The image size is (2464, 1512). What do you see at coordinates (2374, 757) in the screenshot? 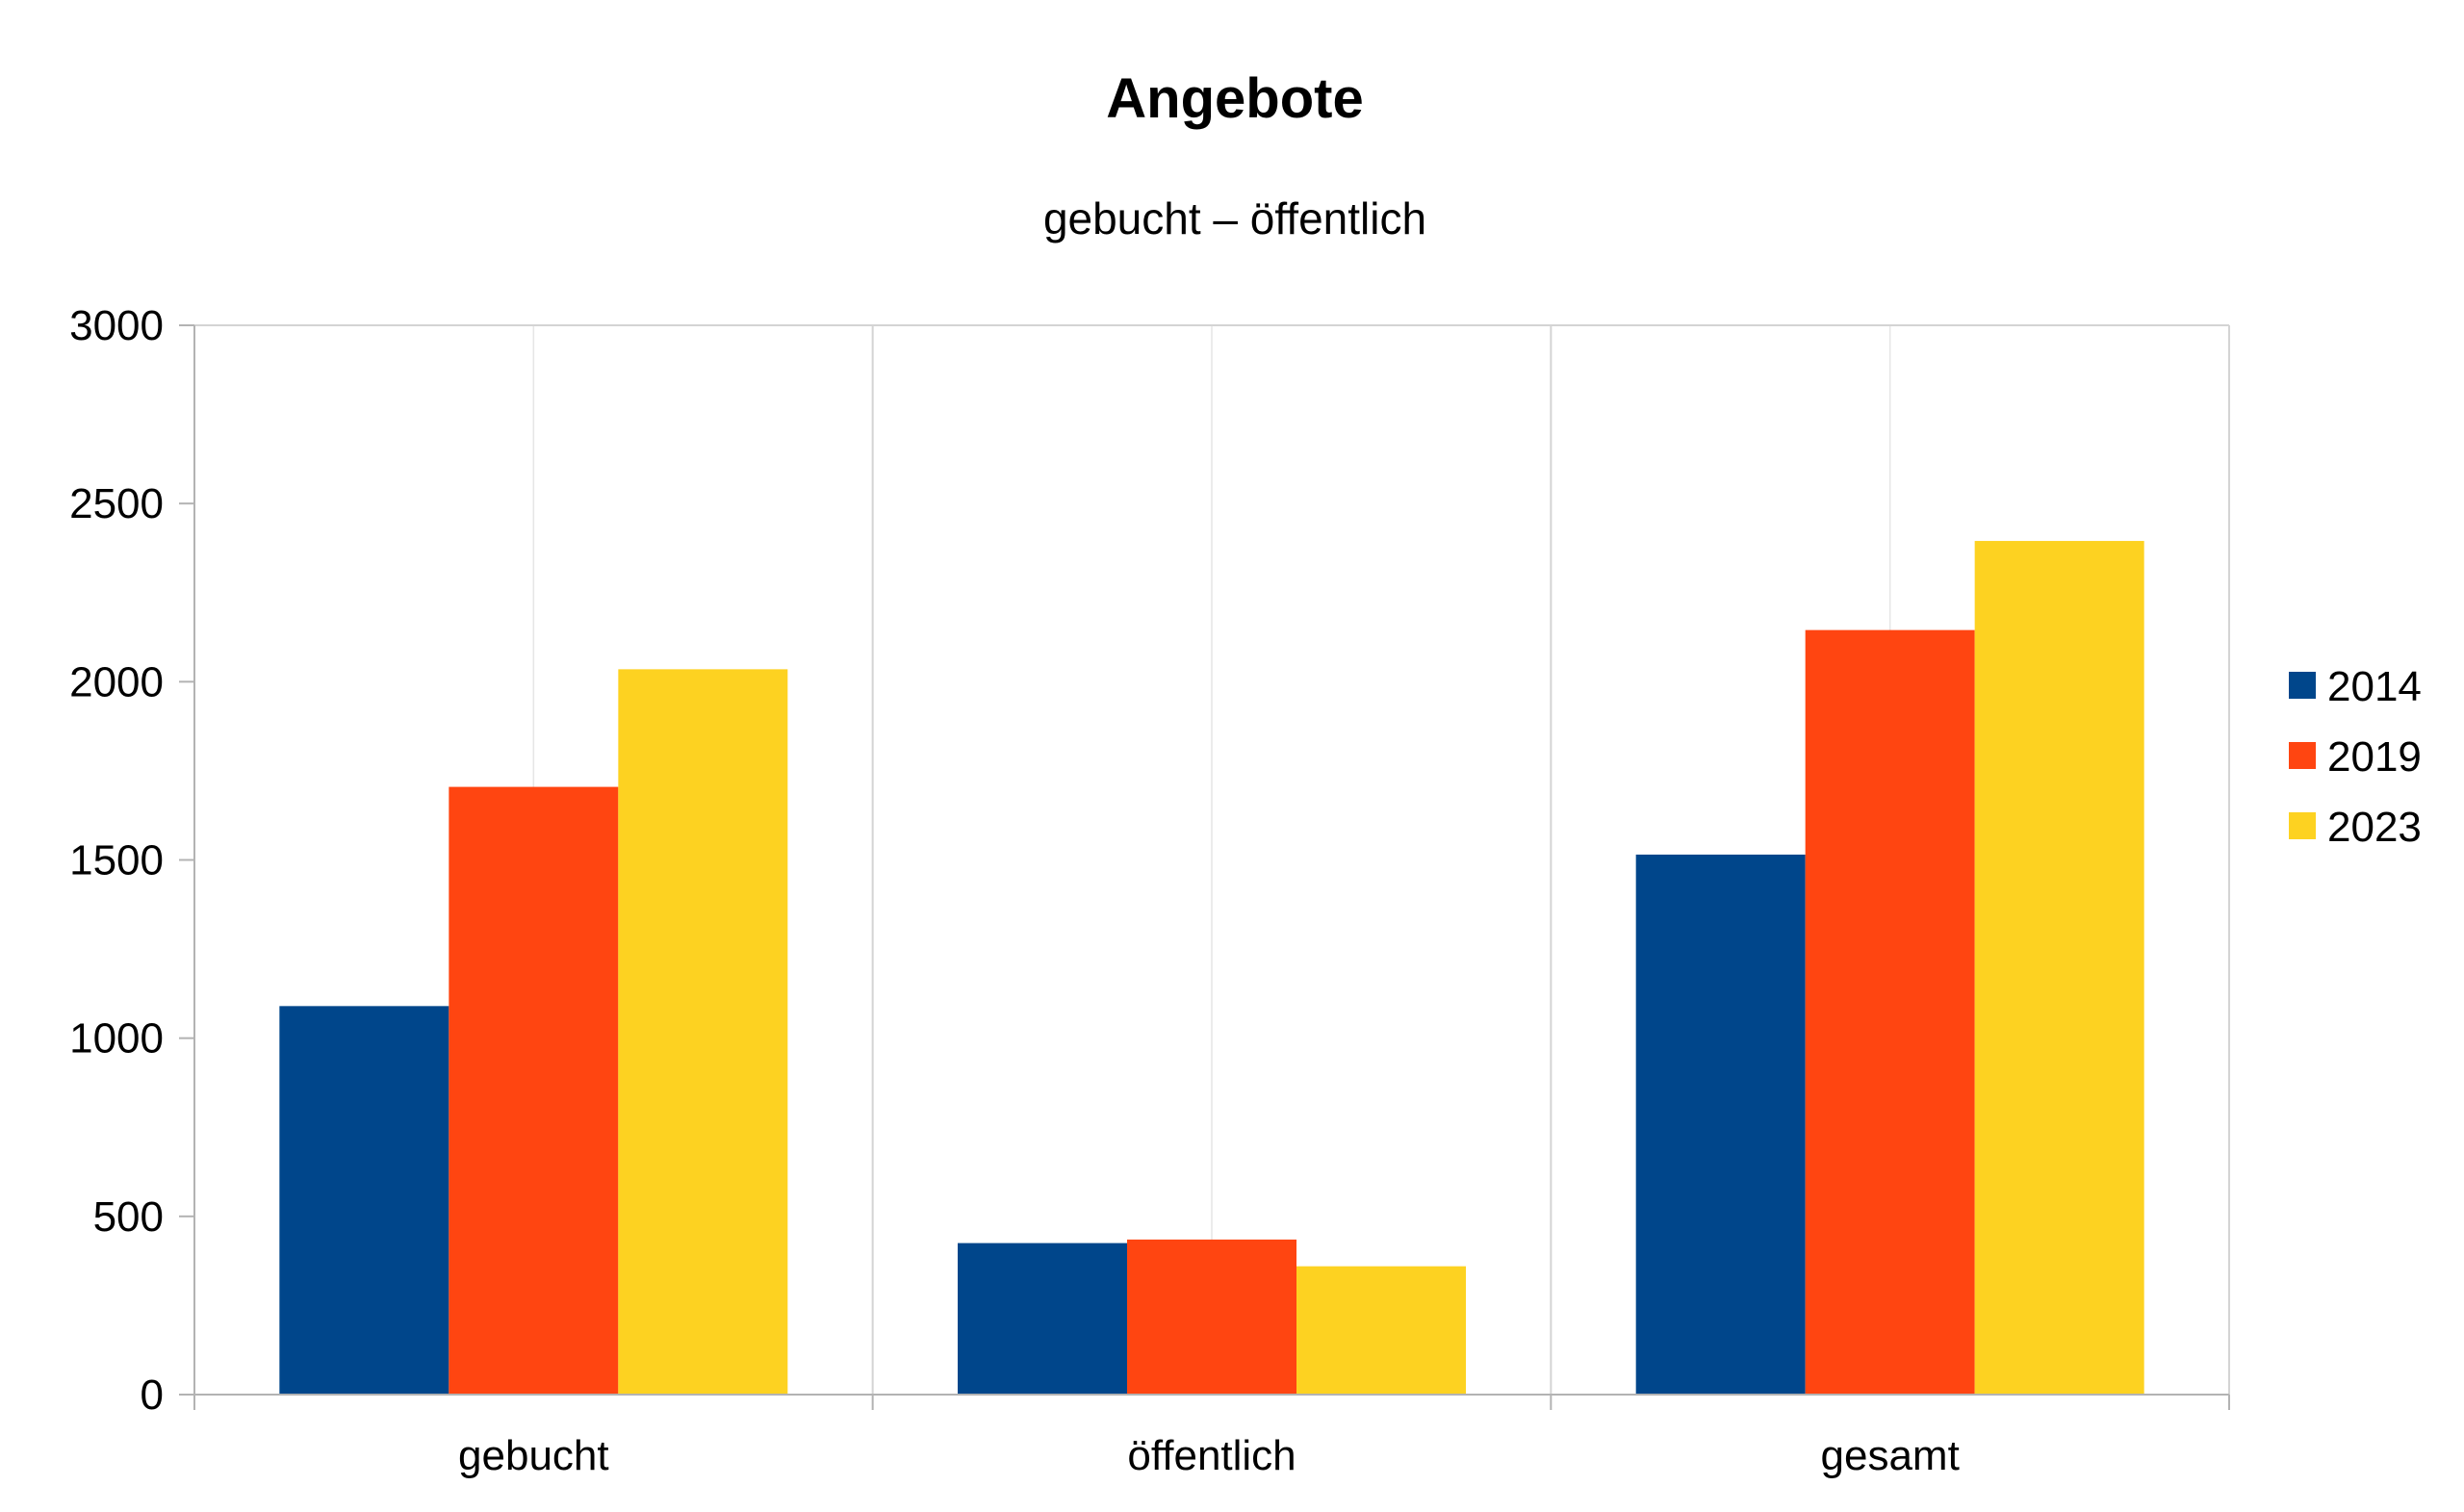
I see `legend-label-2019: 2019` at bounding box center [2374, 757].